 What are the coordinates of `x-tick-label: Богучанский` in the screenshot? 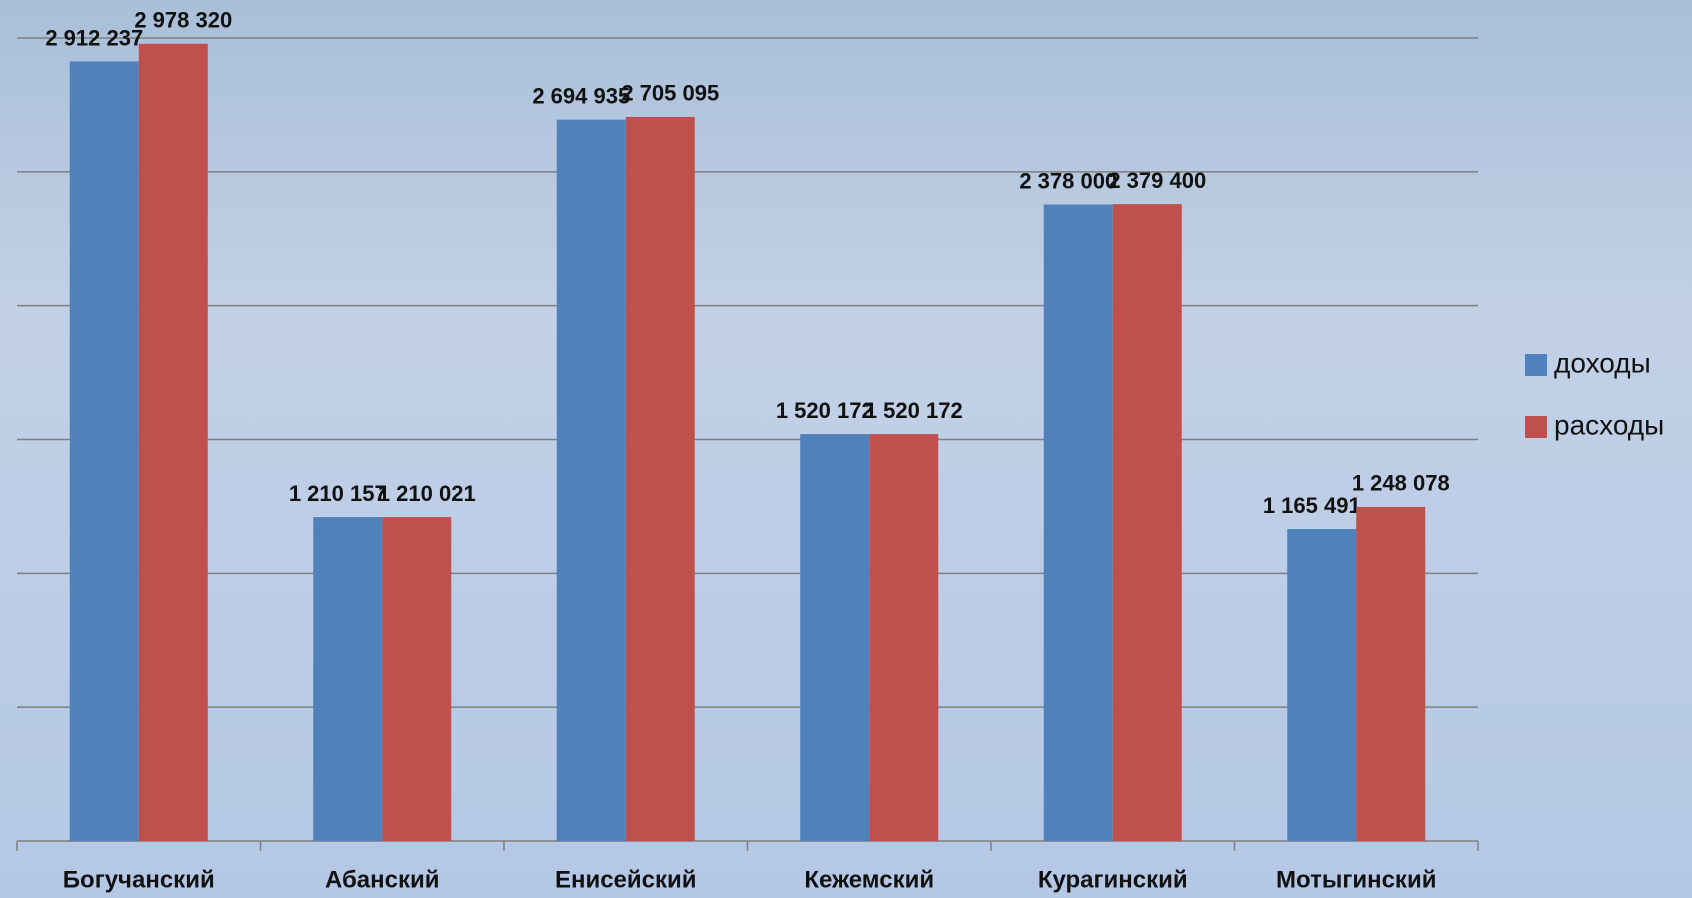 It's located at (139, 879).